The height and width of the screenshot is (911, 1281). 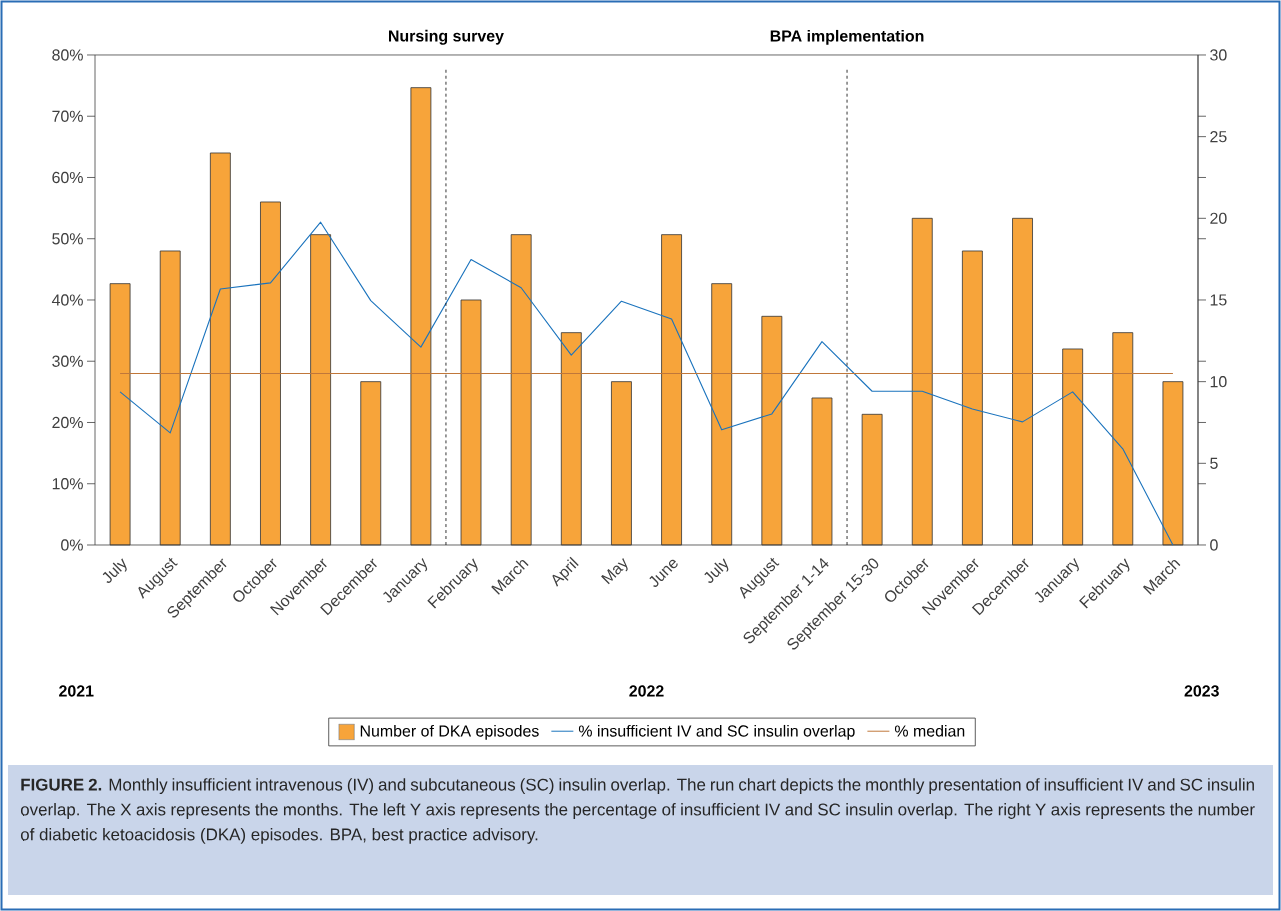 I want to click on y-tick-label: 0%, so click(x=72, y=545).